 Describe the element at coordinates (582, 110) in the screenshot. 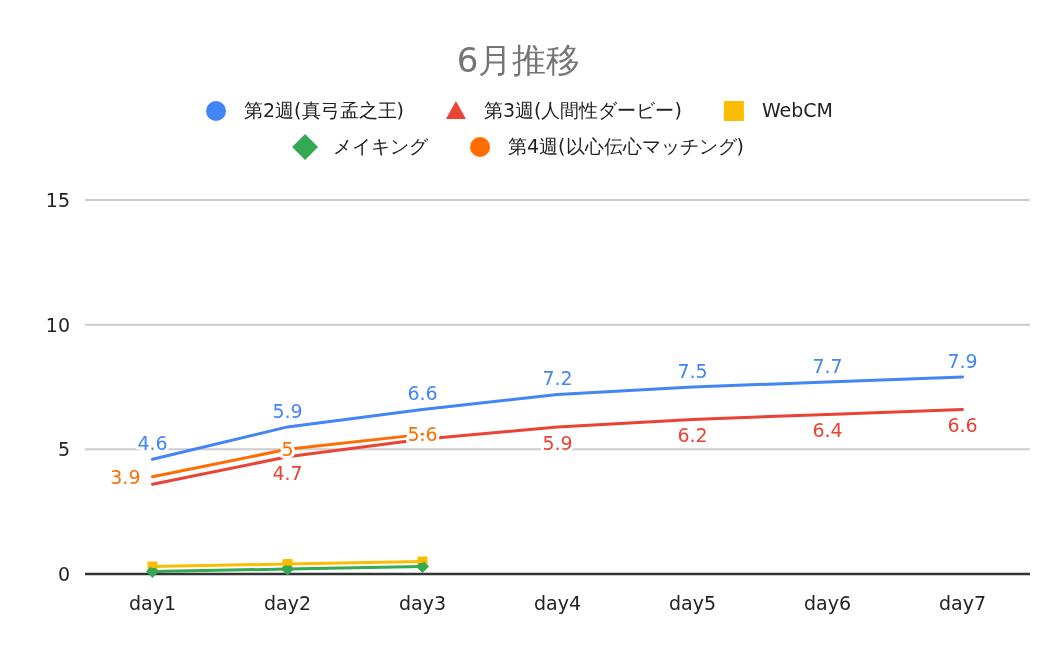

I see `legend-label: 第3週(人間性ダービー)` at that location.